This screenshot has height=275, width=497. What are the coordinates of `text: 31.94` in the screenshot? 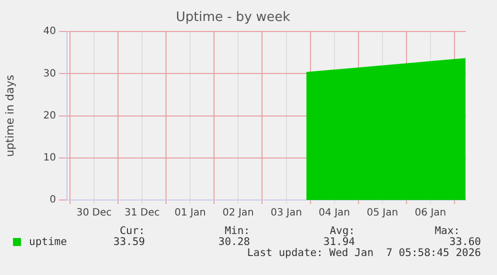 It's located at (339, 242).